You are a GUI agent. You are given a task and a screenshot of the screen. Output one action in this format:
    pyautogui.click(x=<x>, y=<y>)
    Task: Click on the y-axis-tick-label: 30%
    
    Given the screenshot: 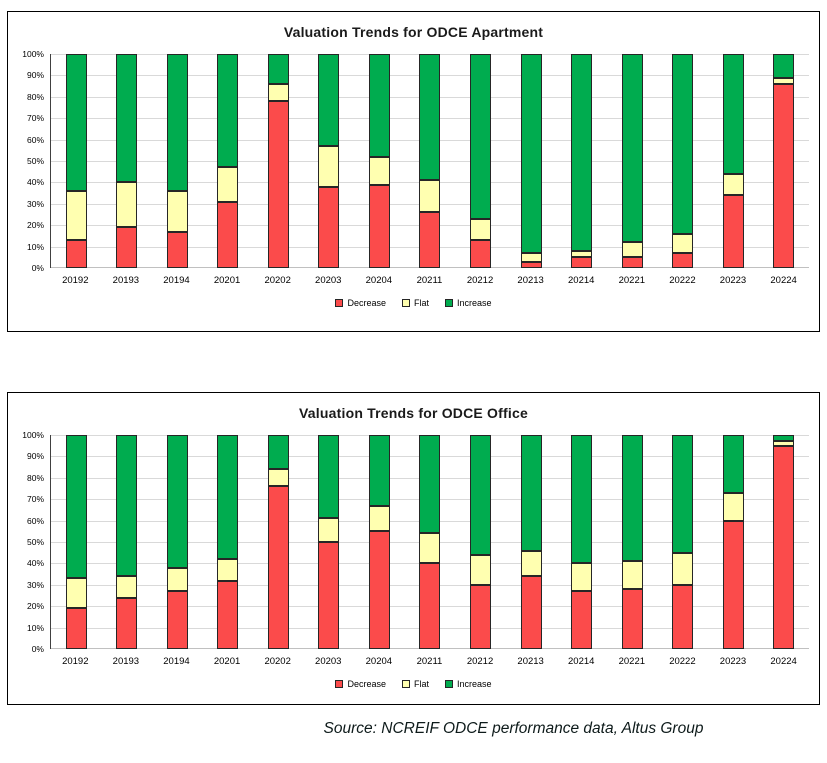 What is the action you would take?
    pyautogui.click(x=35, y=203)
    